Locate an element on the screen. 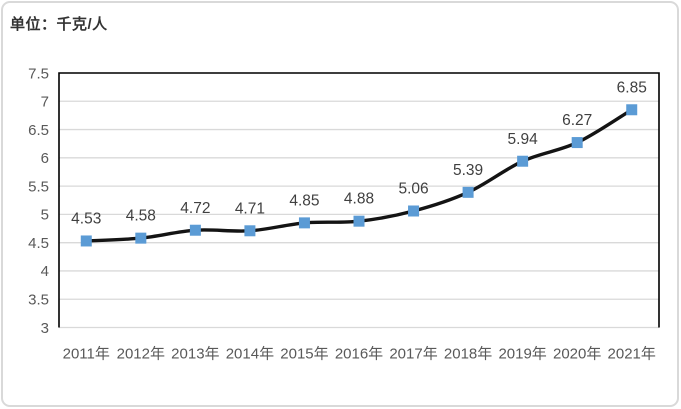 The width and height of the screenshot is (681, 409). x-axis-tick-label: 2020年 is located at coordinates (577, 353).